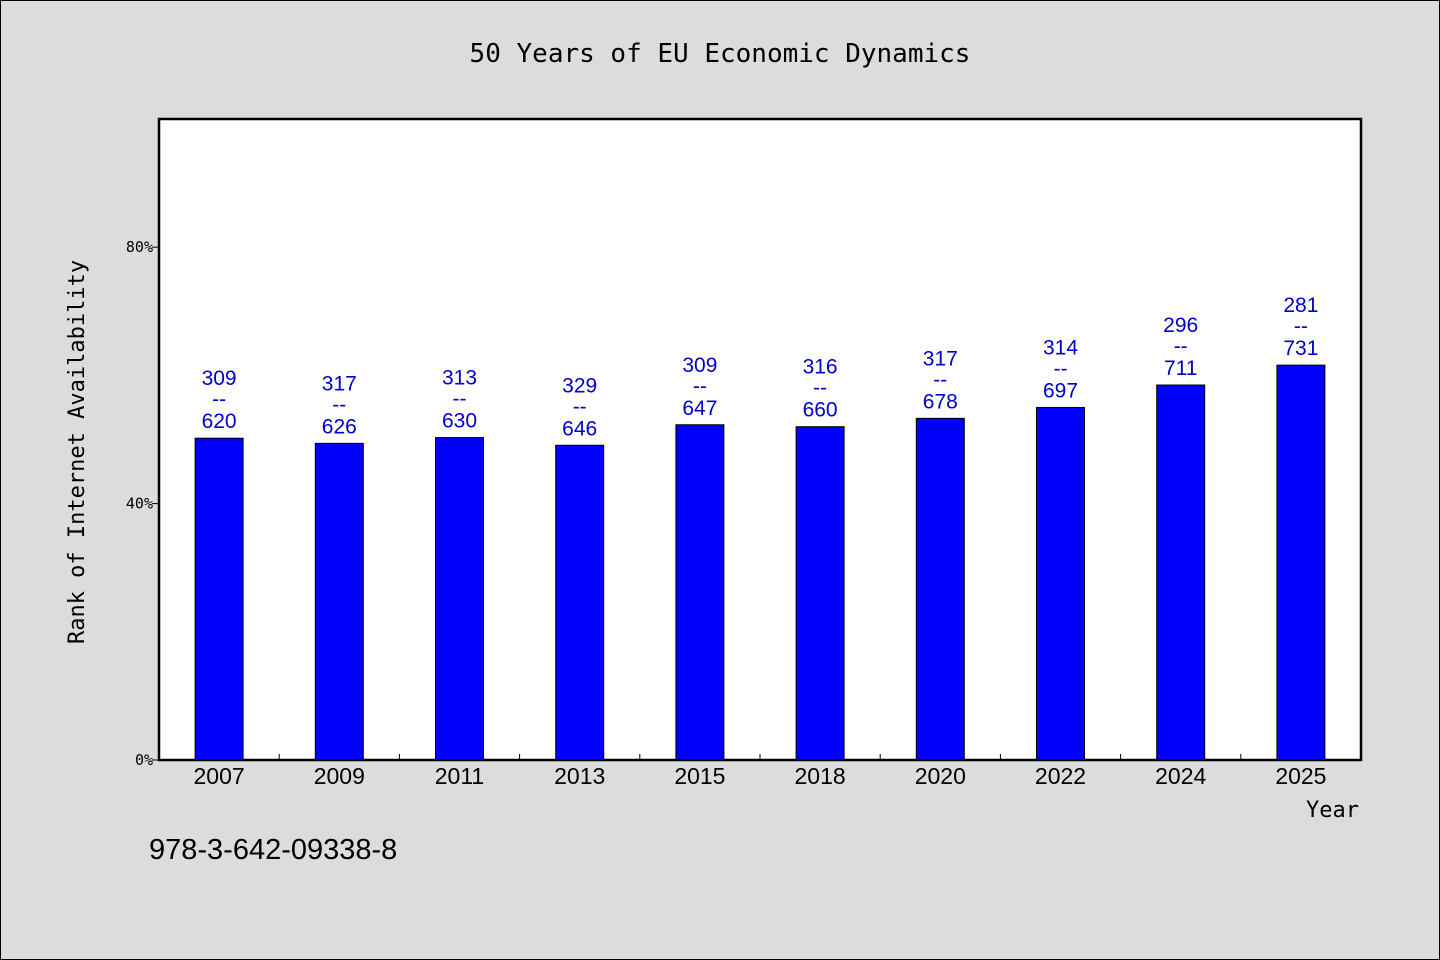  I want to click on bar-label-bottom: 626, so click(339, 426).